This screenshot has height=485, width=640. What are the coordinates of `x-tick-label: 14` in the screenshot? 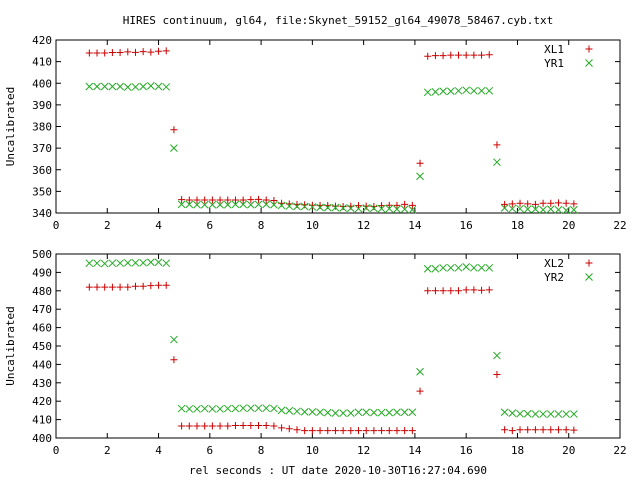 It's located at (415, 450).